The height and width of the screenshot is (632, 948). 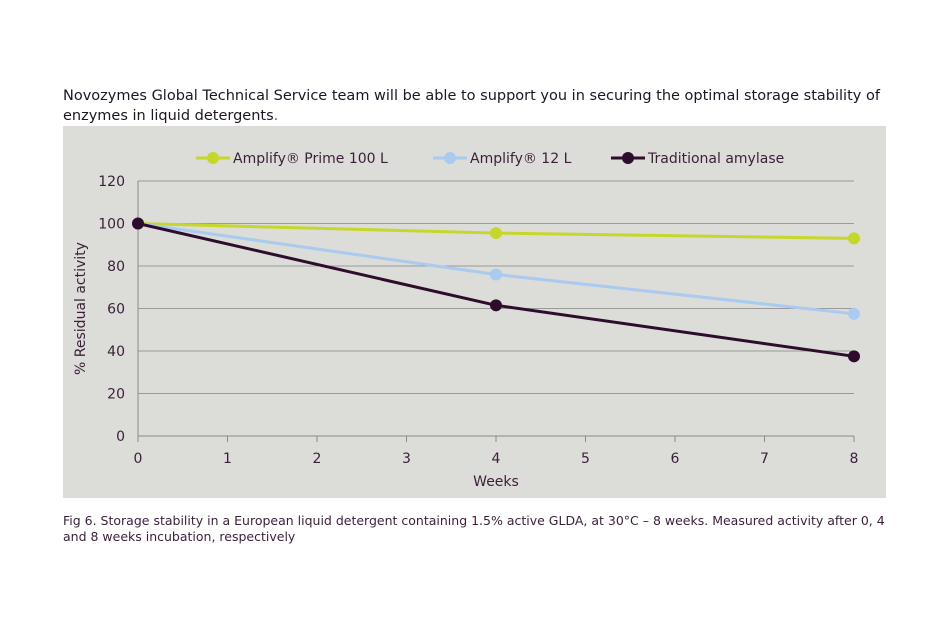 What do you see at coordinates (406, 459) in the screenshot?
I see `x-tick-label: 3` at bounding box center [406, 459].